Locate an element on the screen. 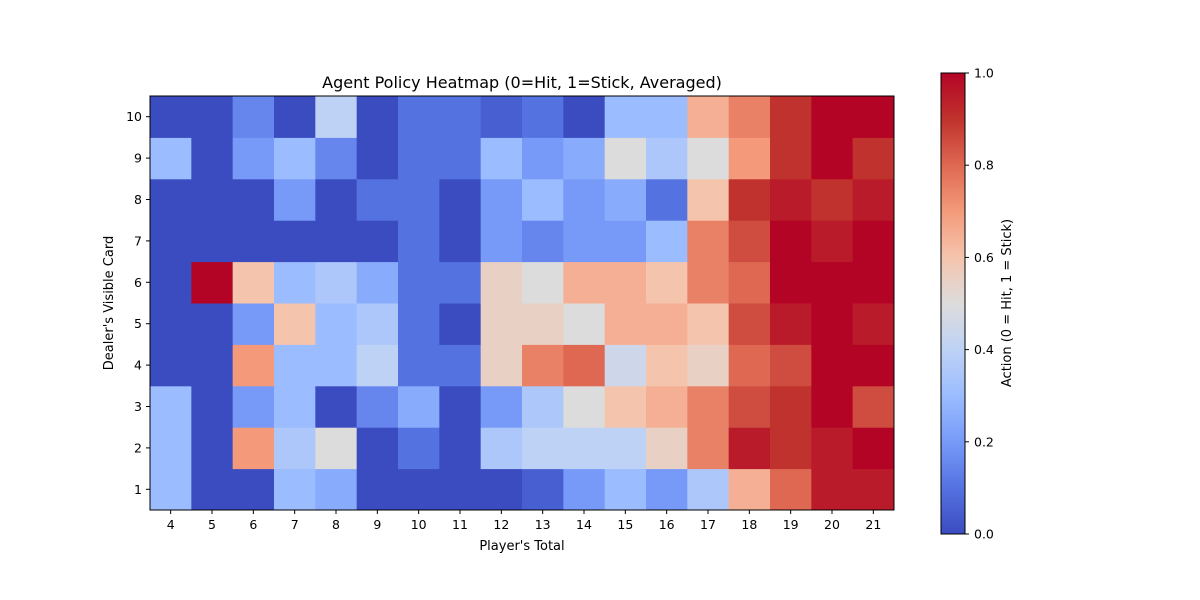 The height and width of the screenshot is (600, 1200). x-tick-label: 9 is located at coordinates (377, 524).